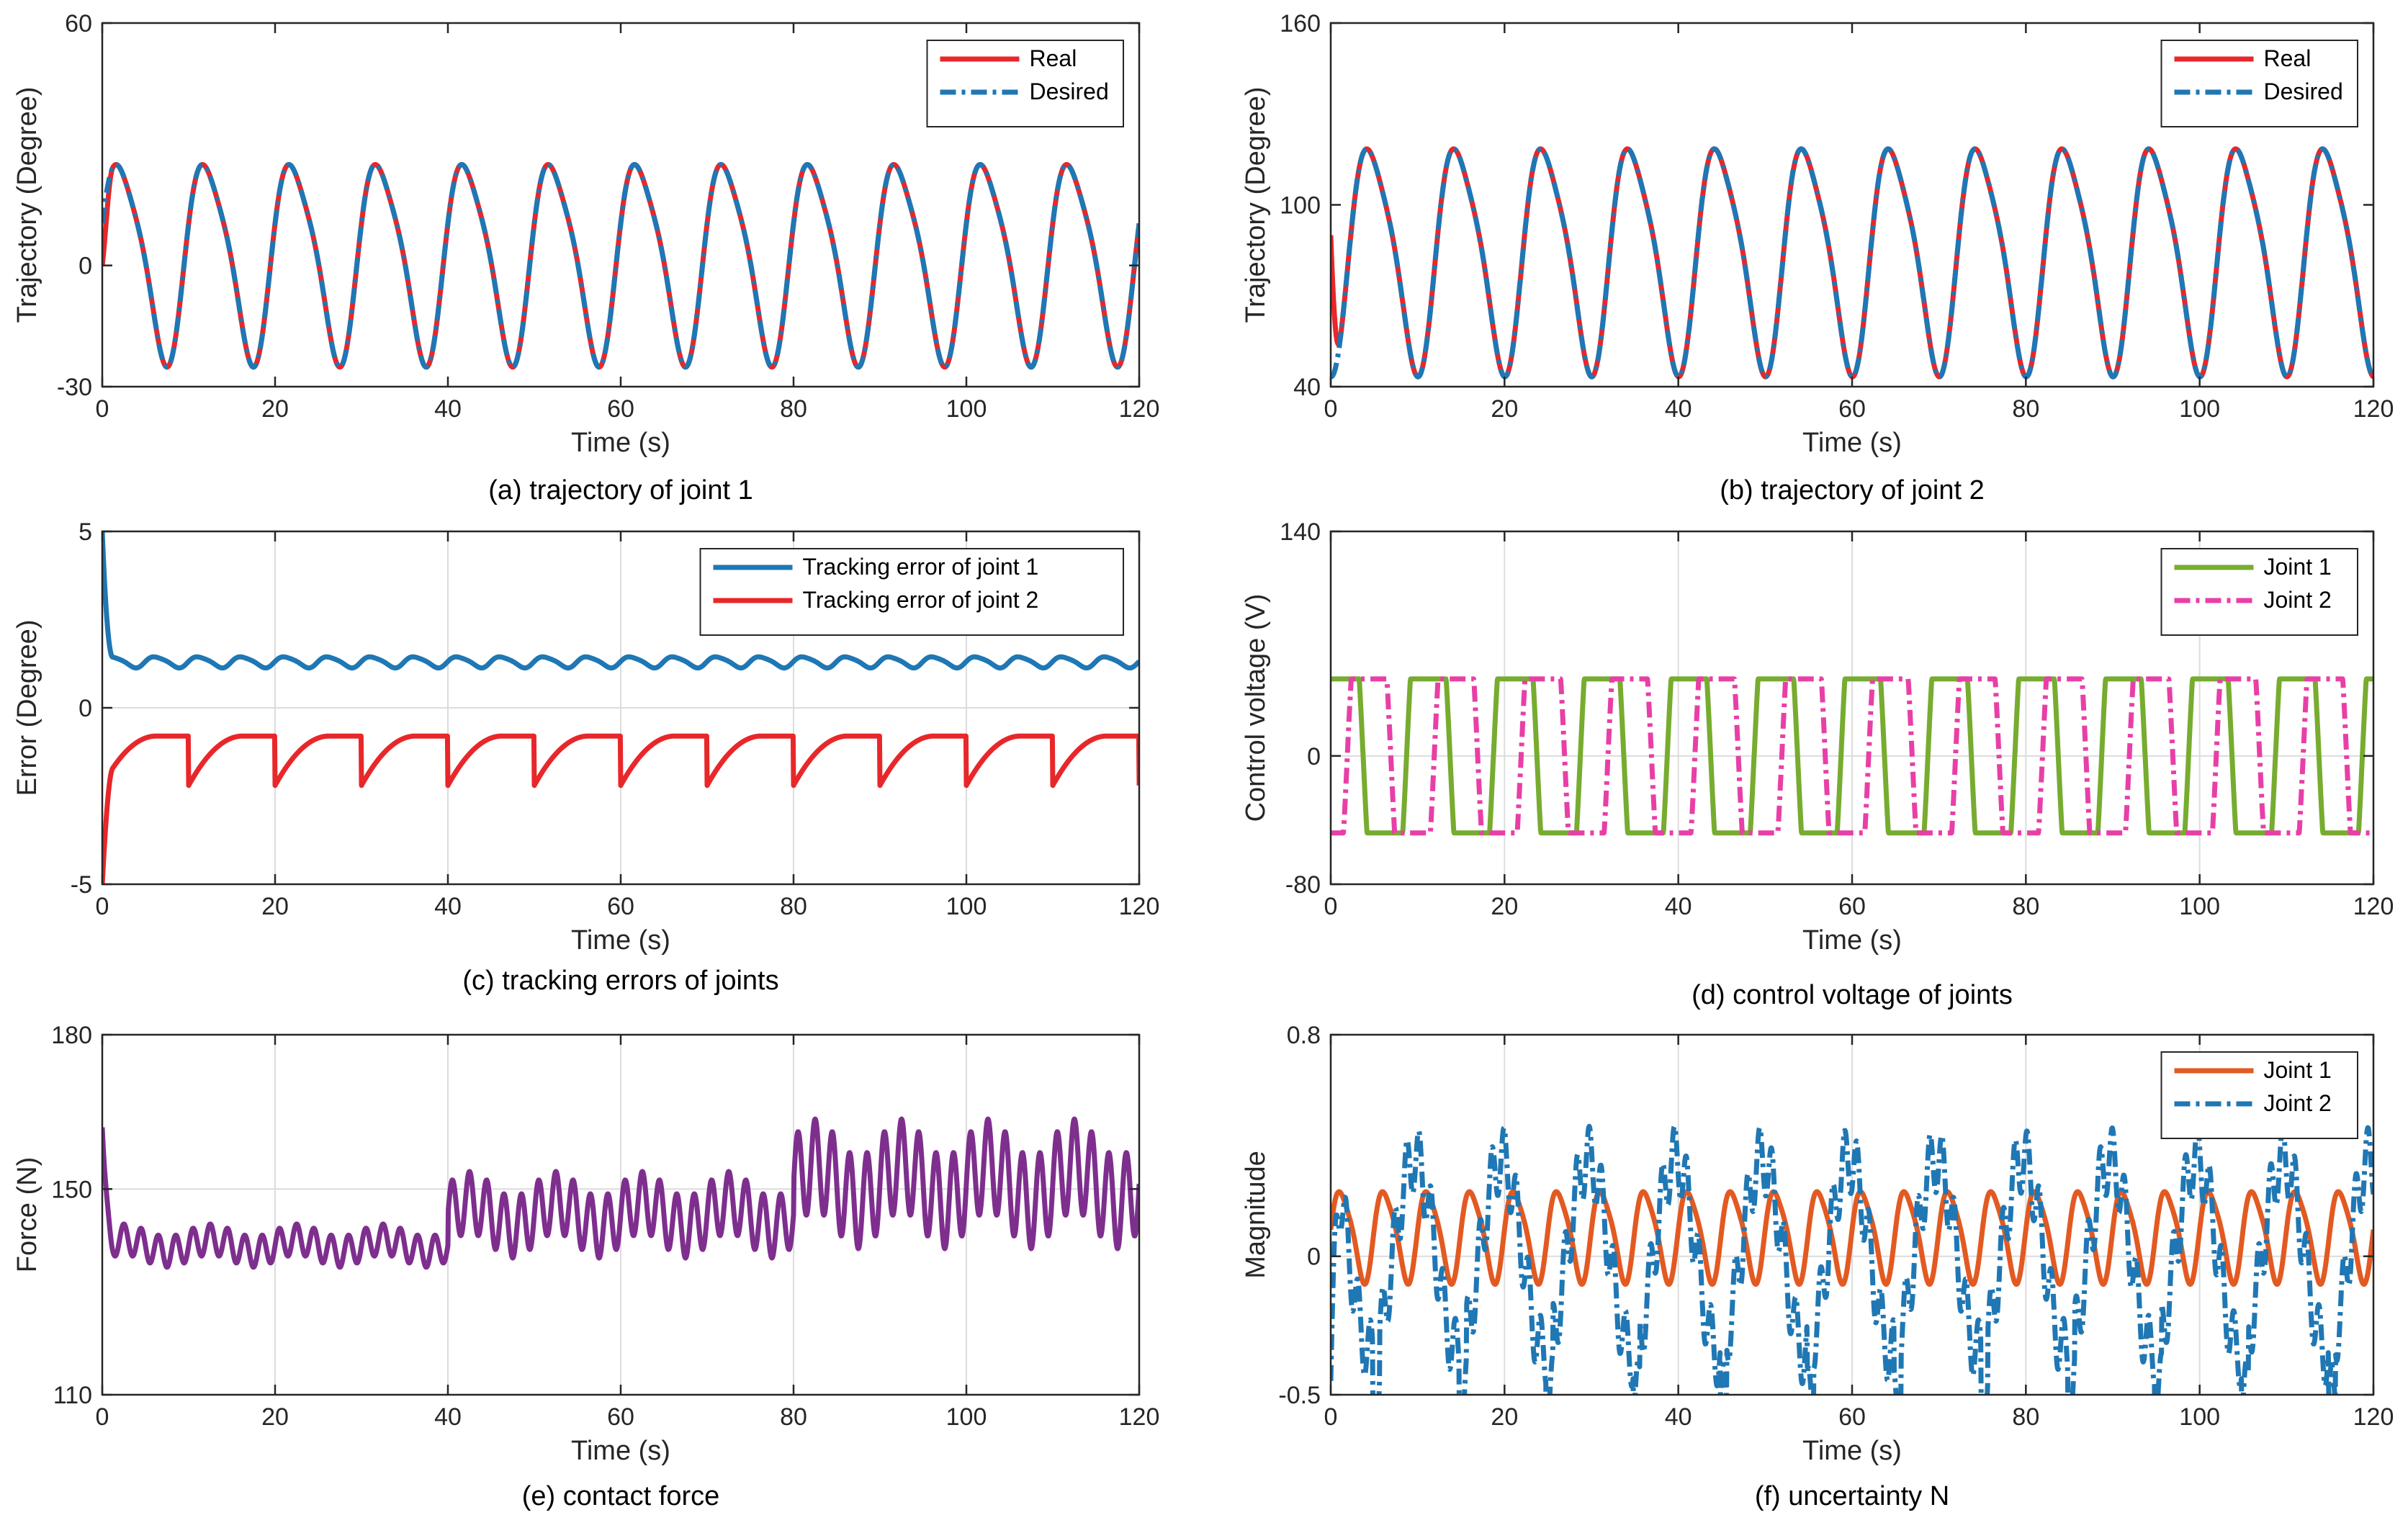  Describe the element at coordinates (71, 1035) in the screenshot. I see `y-tick-label: 180` at that location.